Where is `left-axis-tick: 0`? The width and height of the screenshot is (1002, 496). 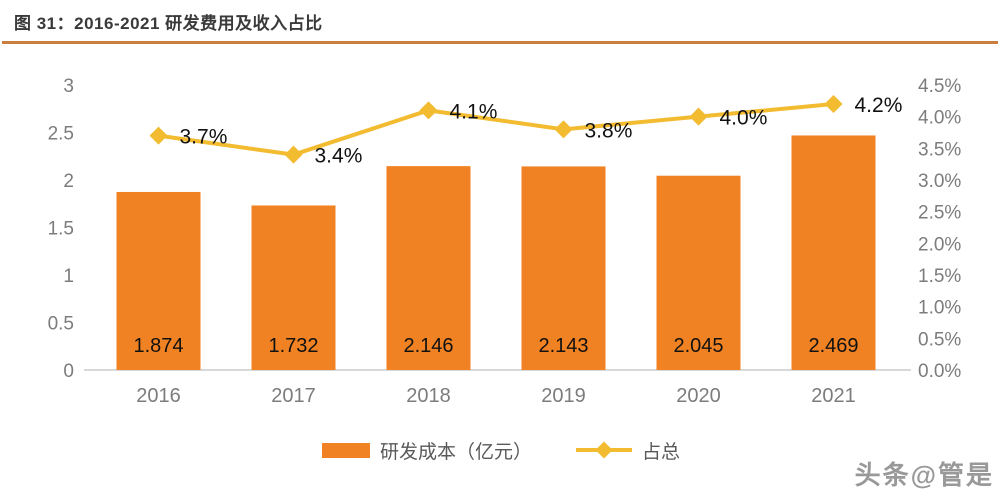
left-axis-tick: 0 is located at coordinates (68, 371).